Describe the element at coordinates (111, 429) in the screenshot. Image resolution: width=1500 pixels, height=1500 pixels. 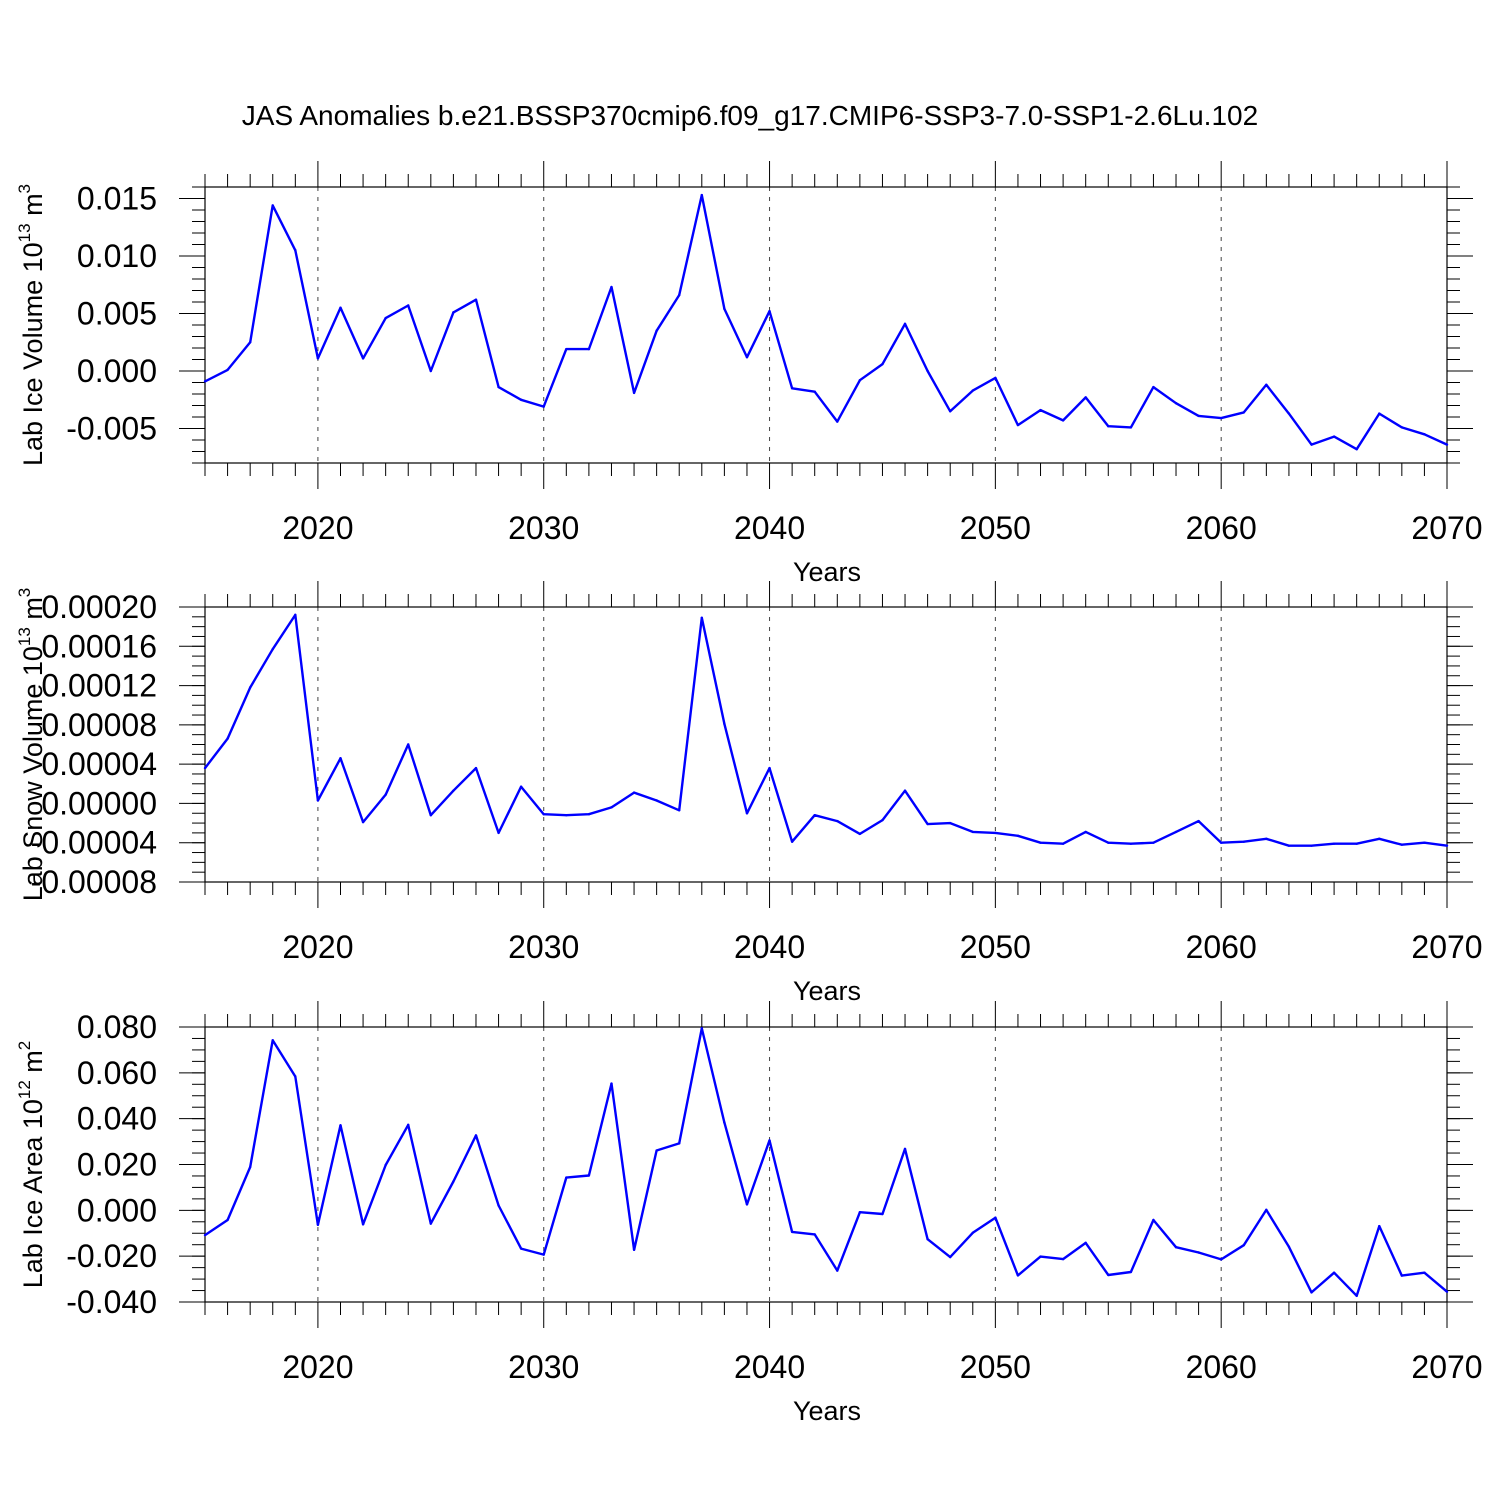
I see `y-tick-label: -0.005` at that location.